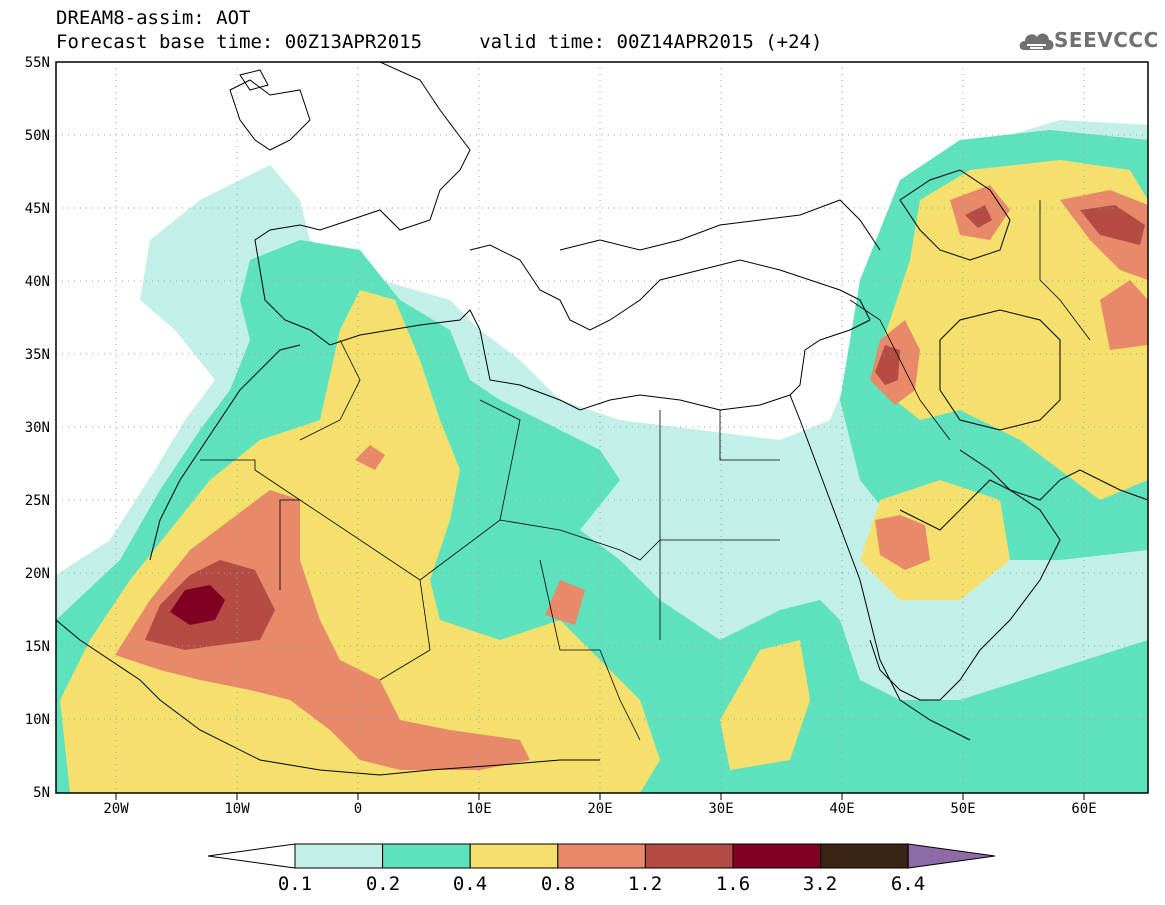 Image resolution: width=1165 pixels, height=905 pixels. I want to click on lon-label: 10W, so click(237, 809).